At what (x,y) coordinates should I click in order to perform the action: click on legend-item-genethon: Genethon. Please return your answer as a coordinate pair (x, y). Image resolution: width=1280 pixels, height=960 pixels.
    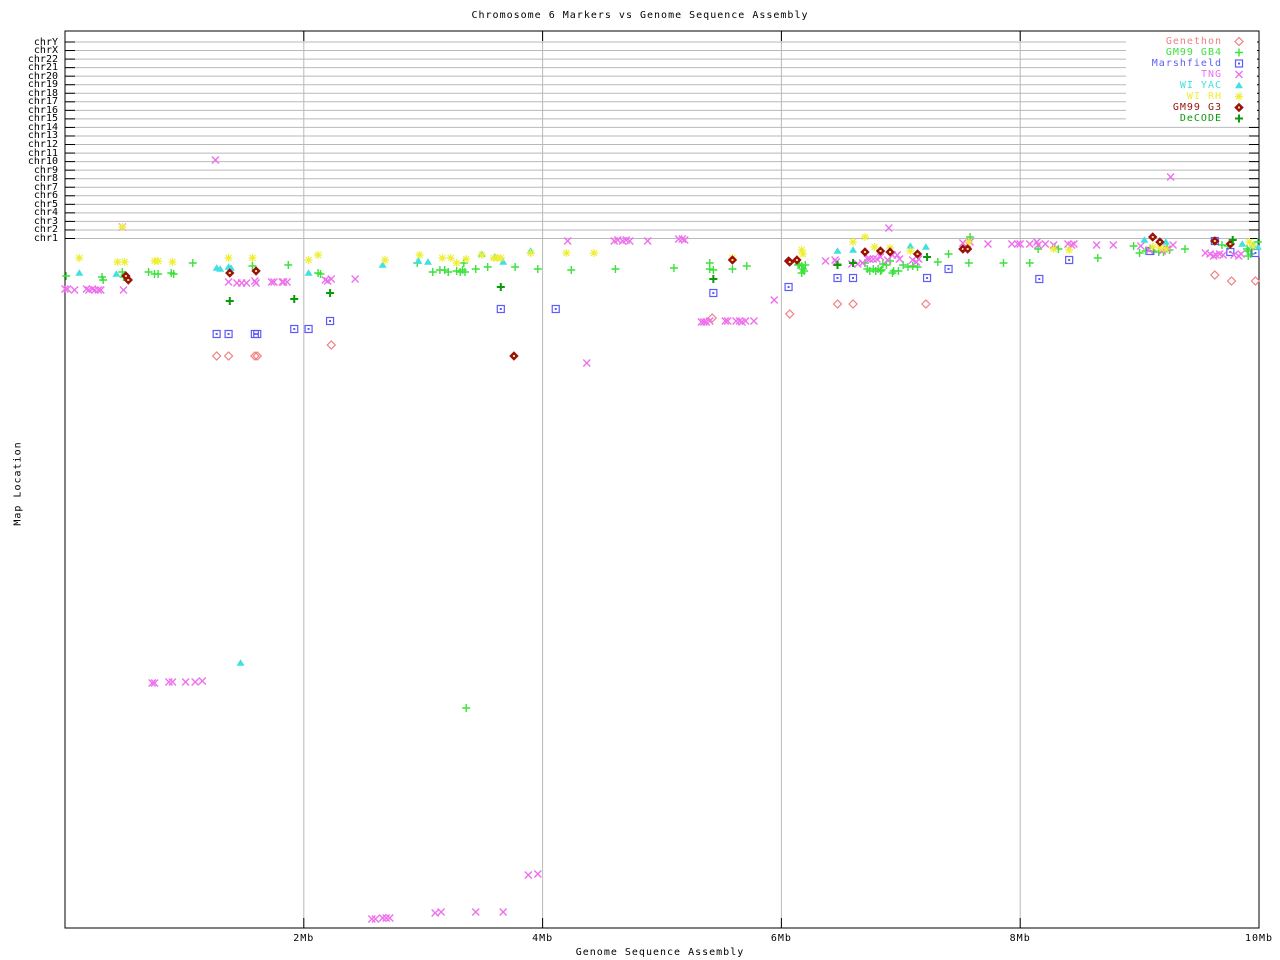
    Looking at the image, I should click on (1190, 41).